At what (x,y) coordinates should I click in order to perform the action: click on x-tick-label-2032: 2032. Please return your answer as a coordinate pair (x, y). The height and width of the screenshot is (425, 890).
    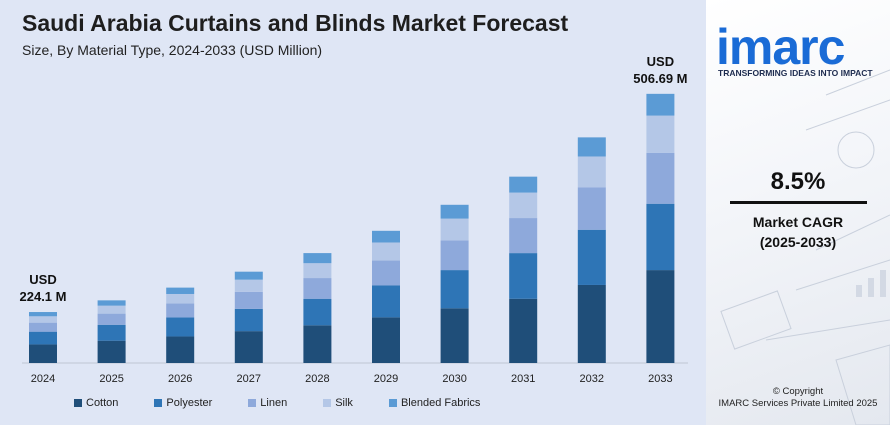
    Looking at the image, I should click on (592, 379).